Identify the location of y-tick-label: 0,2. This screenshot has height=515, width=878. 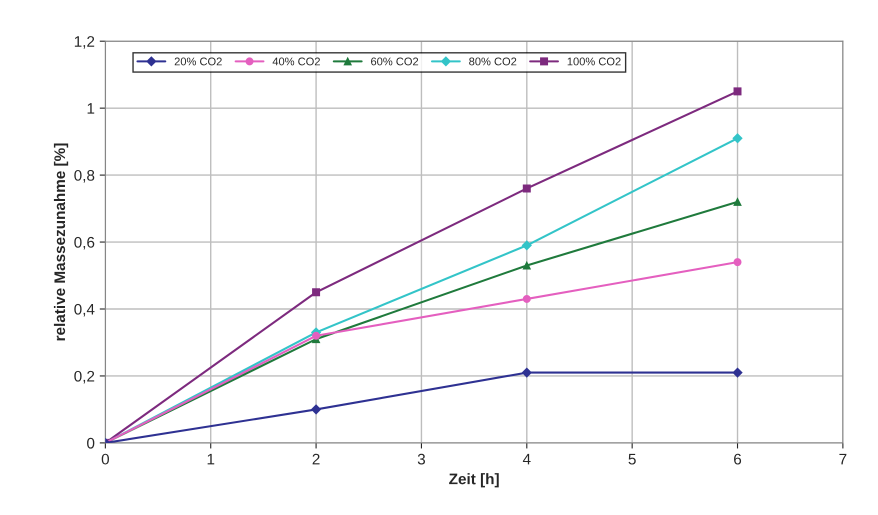
(84, 377).